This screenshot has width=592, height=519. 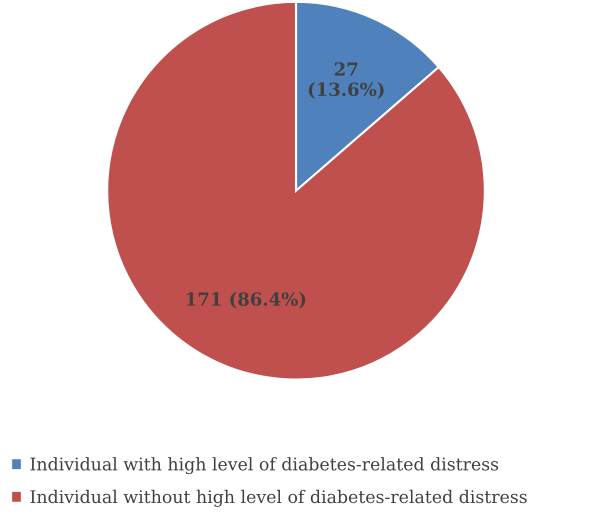 What do you see at coordinates (278, 498) in the screenshot?
I see `legend-label: Individual without high level of diabetes-related distress` at bounding box center [278, 498].